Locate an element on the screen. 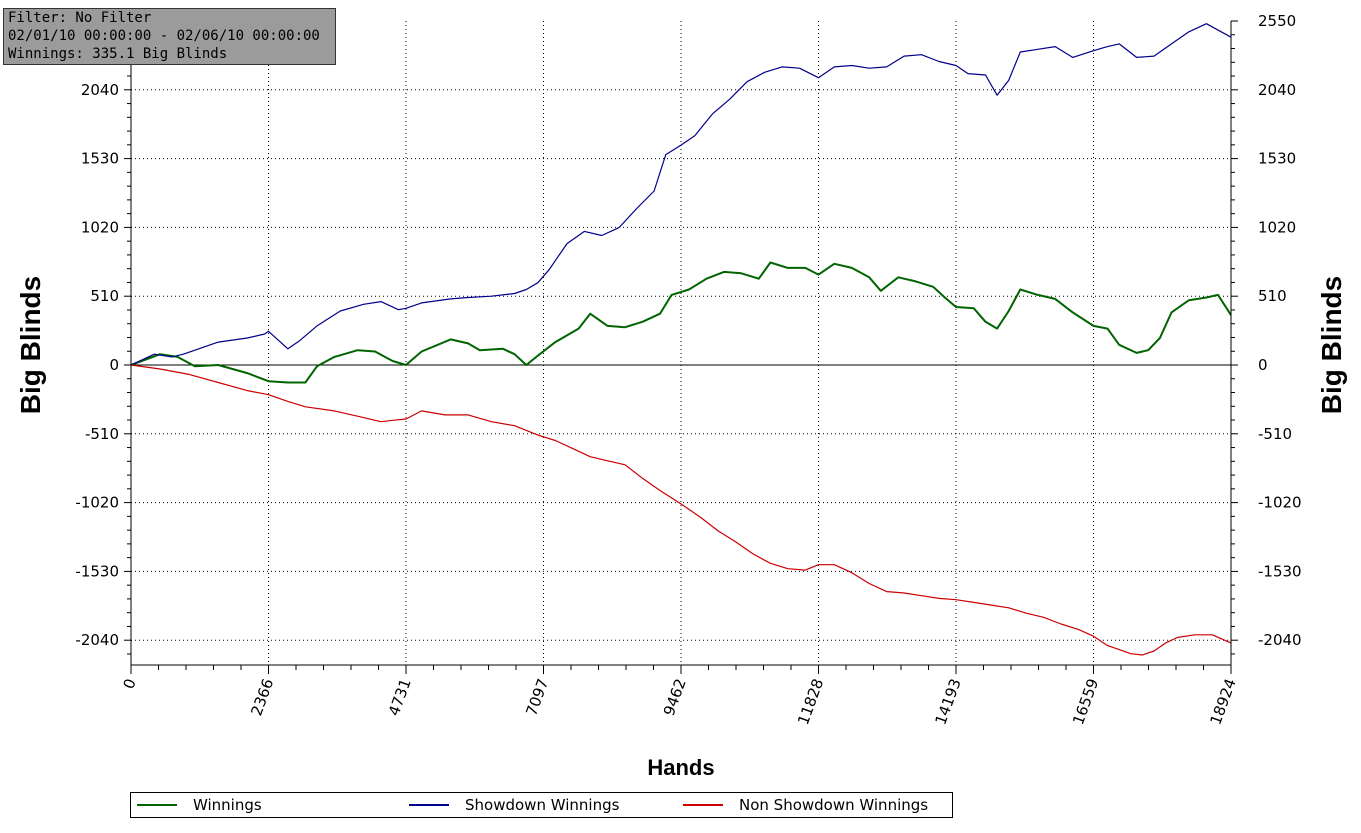 The image size is (1361, 833). legend-item-winnings: Winnings is located at coordinates (199, 805).